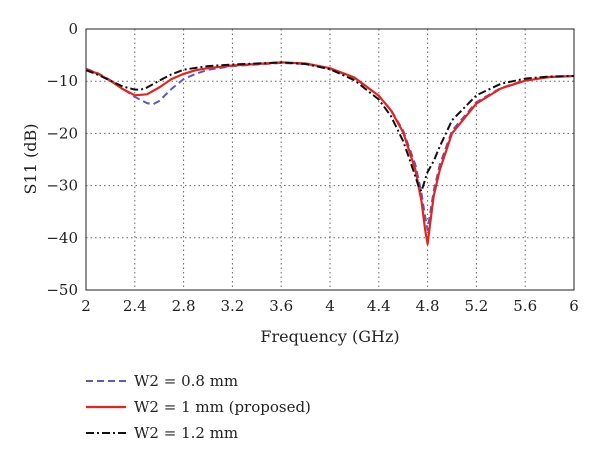 This screenshot has height=459, width=600. What do you see at coordinates (476, 306) in the screenshot?
I see `x-tick-label: 5.2` at bounding box center [476, 306].